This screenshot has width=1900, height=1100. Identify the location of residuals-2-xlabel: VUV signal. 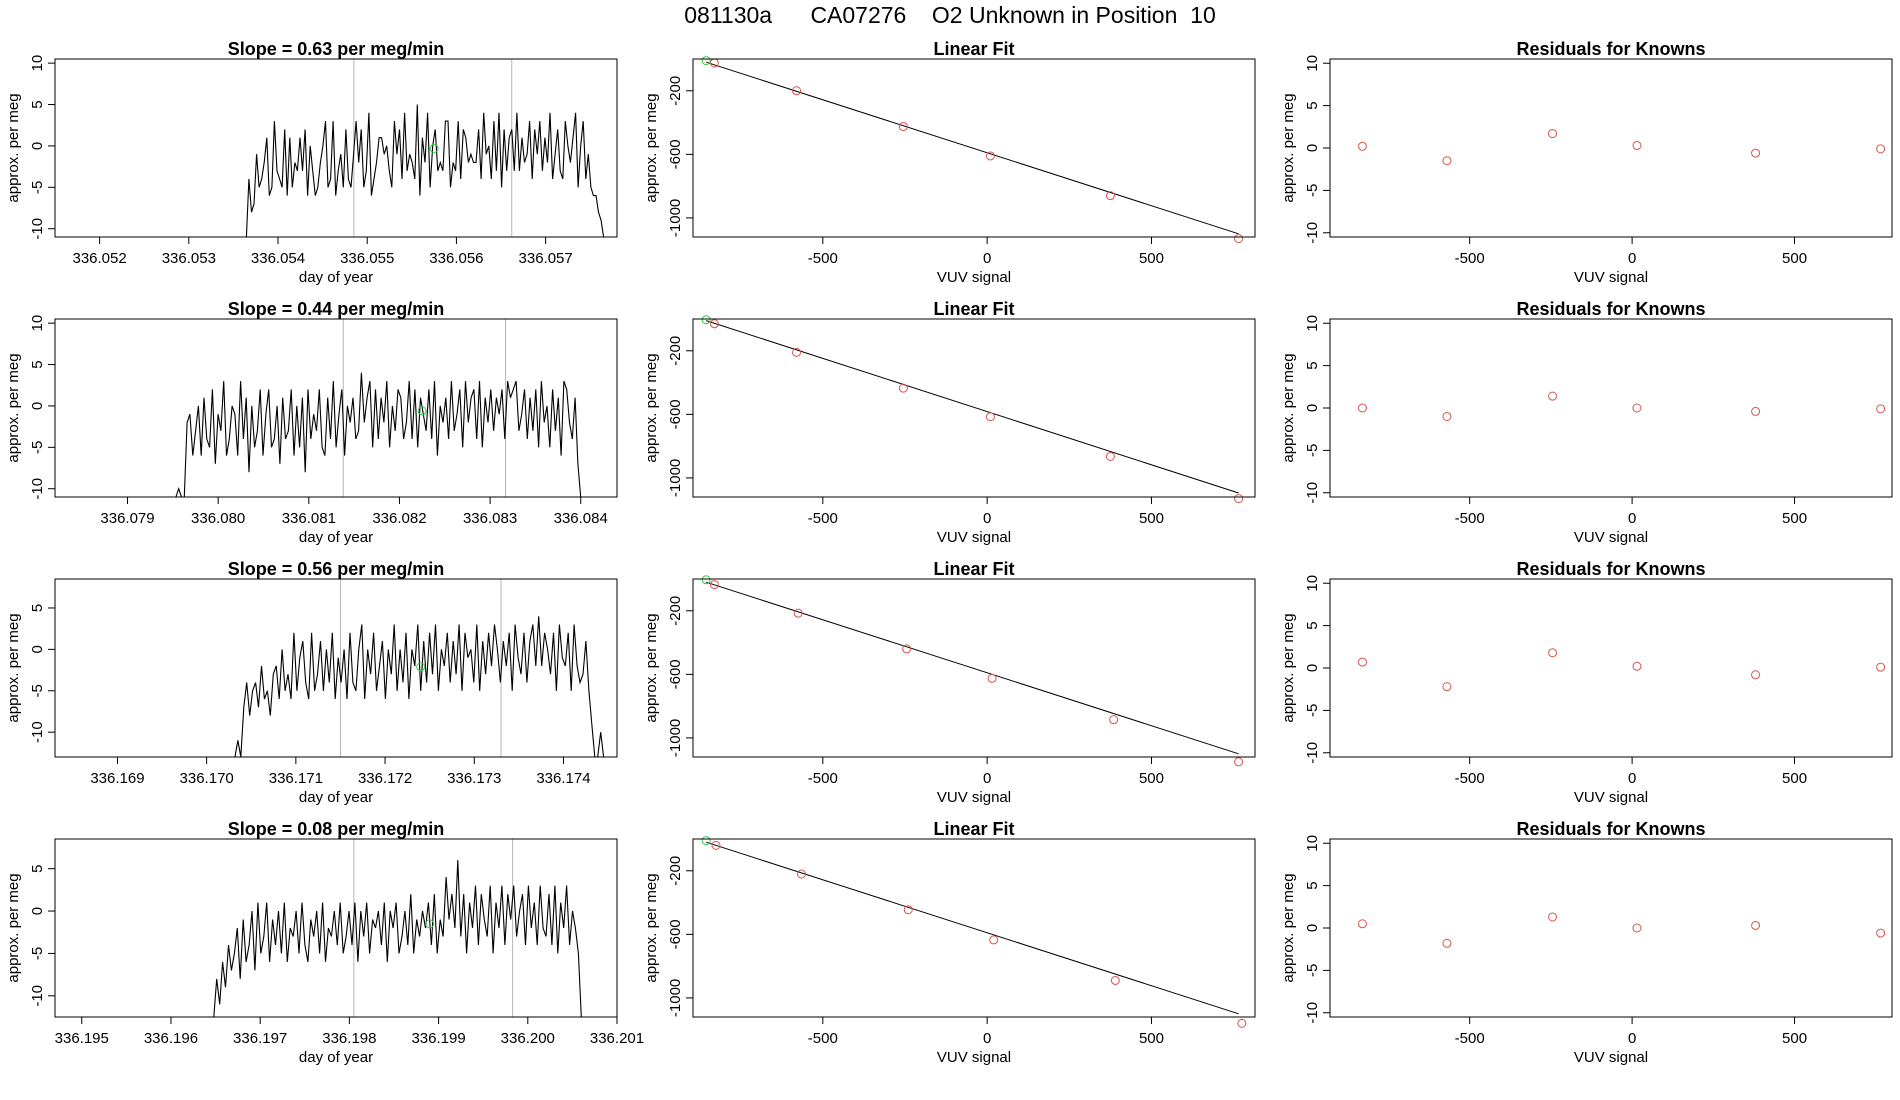
(1611, 537).